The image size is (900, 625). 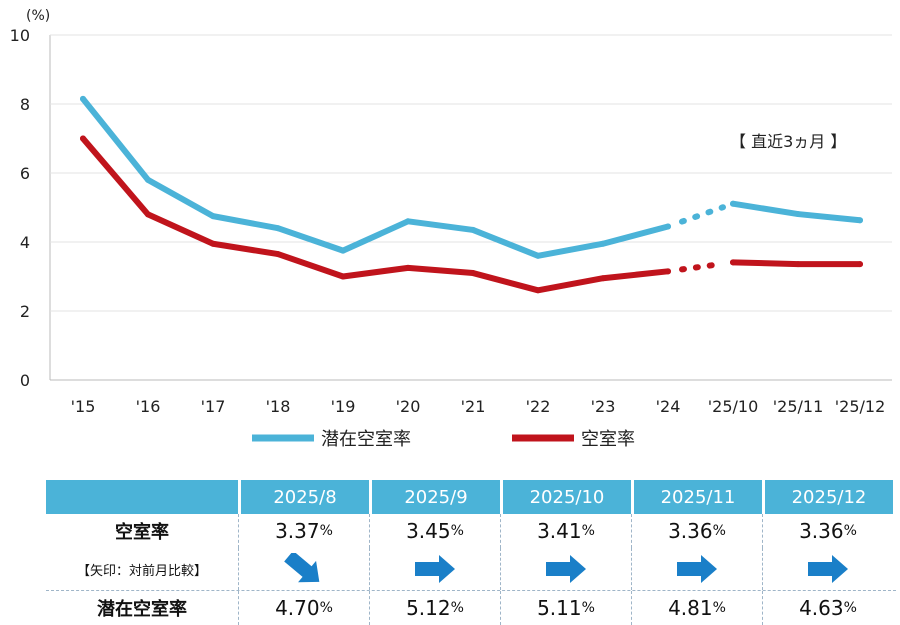 I want to click on vacancy-value: 3.45%, so click(x=434, y=531).